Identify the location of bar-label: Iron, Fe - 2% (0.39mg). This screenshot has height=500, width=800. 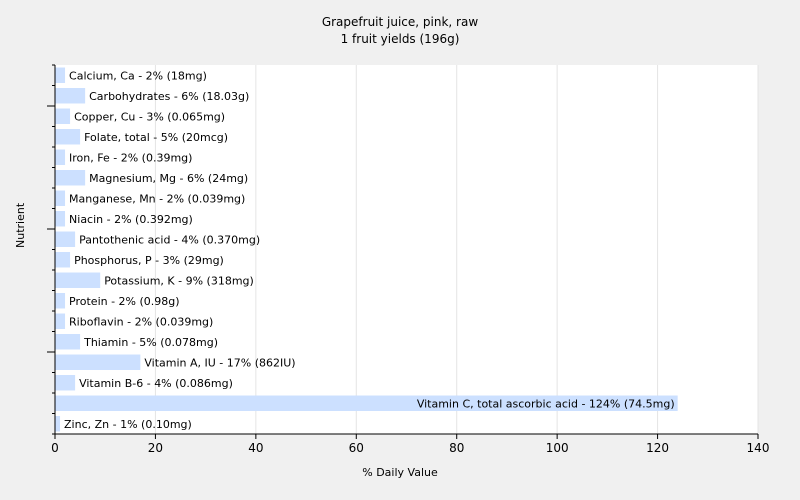
(130, 157).